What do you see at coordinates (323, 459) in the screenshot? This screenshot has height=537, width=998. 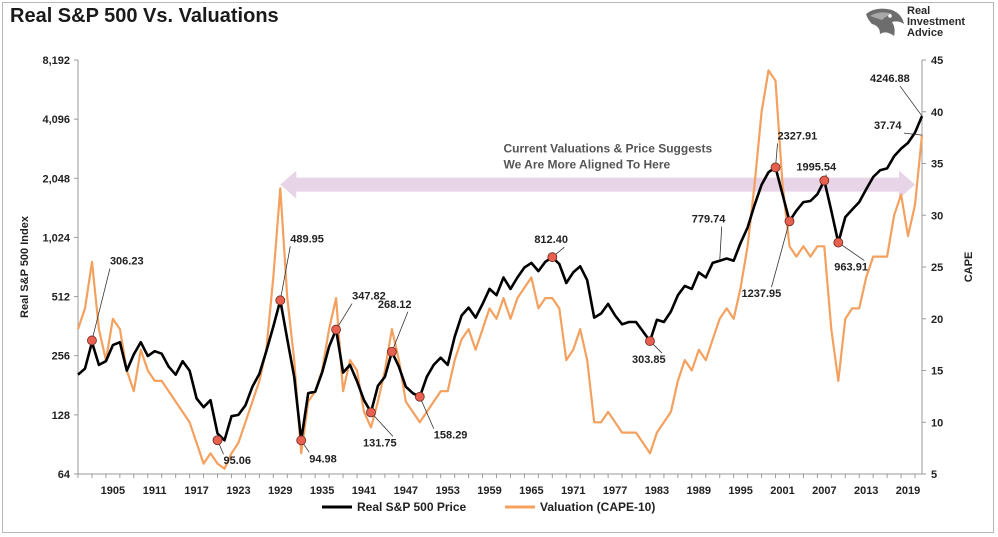 I see `annotation-label: 94.98` at bounding box center [323, 459].